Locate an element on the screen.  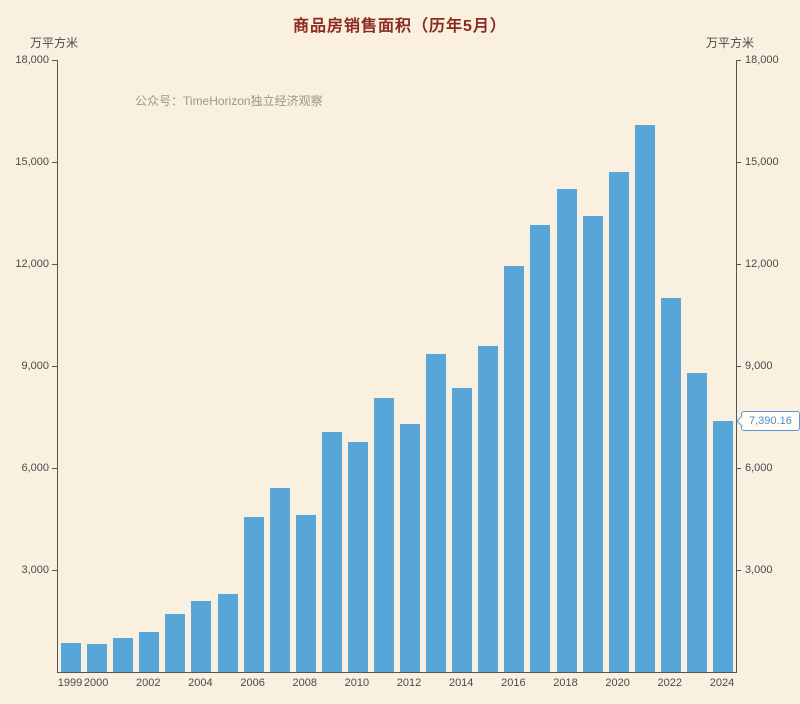
bar-2022 is located at coordinates (670, 485).